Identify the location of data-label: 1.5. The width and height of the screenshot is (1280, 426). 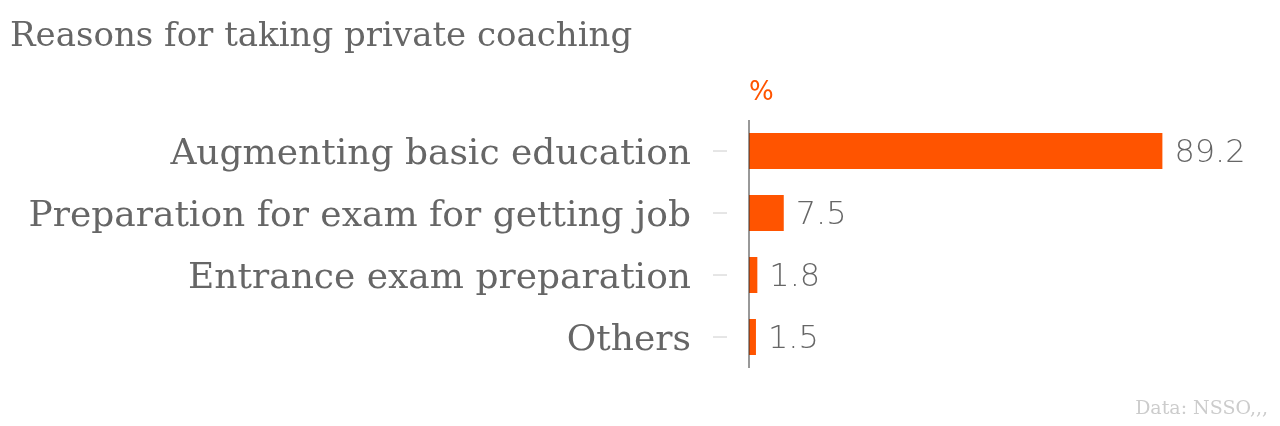
(793, 337).